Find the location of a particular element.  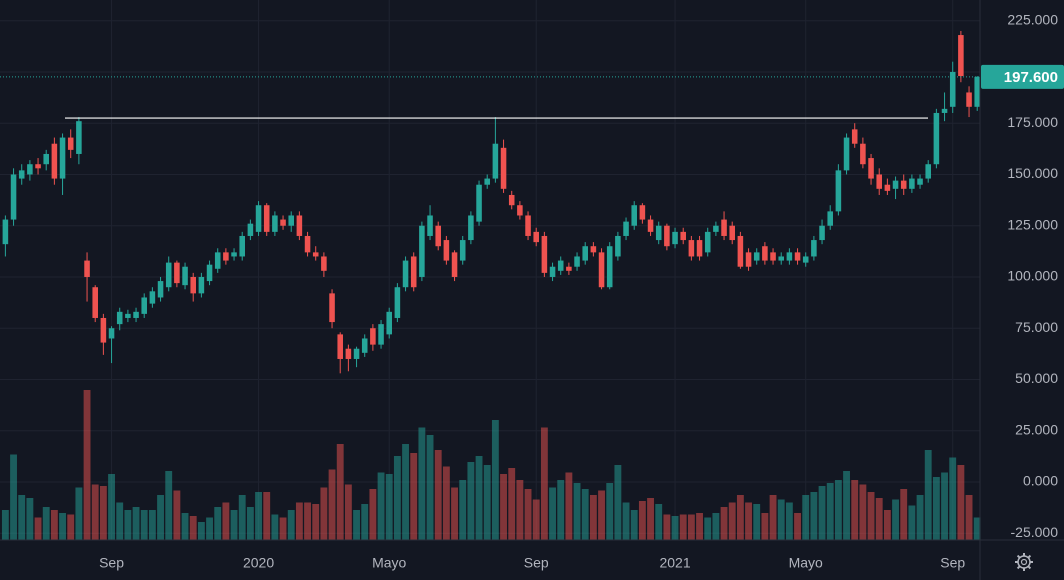

y-tick-label: 225.000 is located at coordinates (1032, 19).